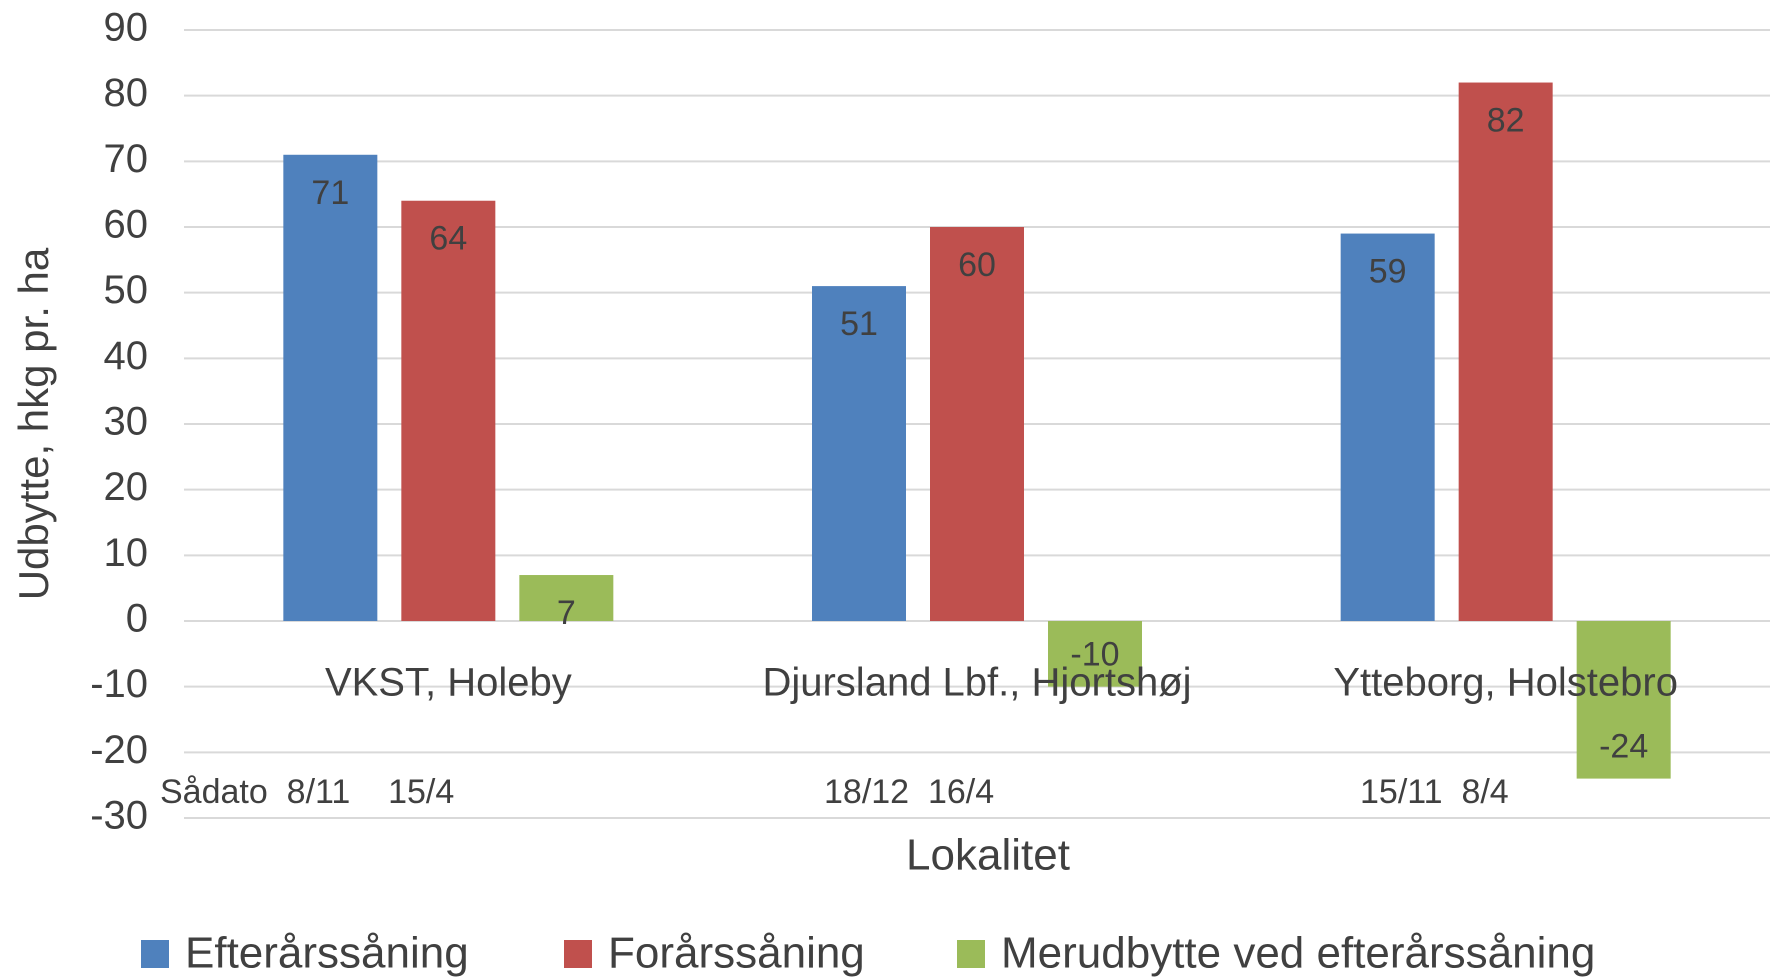 The image size is (1770, 980). What do you see at coordinates (448, 683) in the screenshot?
I see `x-tick-label: VKST, Holeby` at bounding box center [448, 683].